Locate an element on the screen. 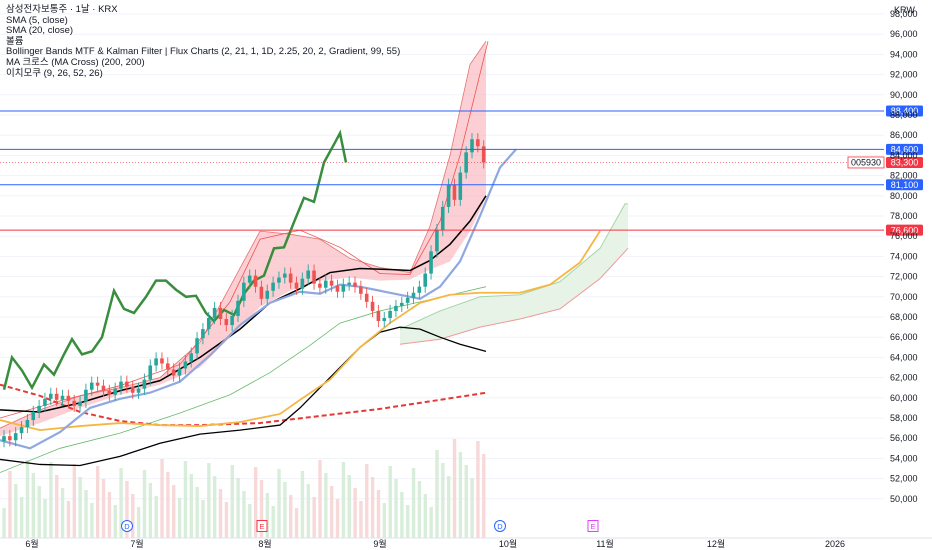 The height and width of the screenshot is (550, 932). last-price-badge is located at coordinates (904, 162).